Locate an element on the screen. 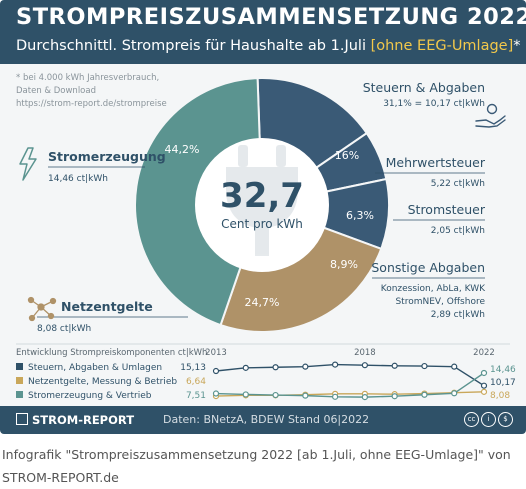  x-tick-2018: 2018 is located at coordinates (365, 353).